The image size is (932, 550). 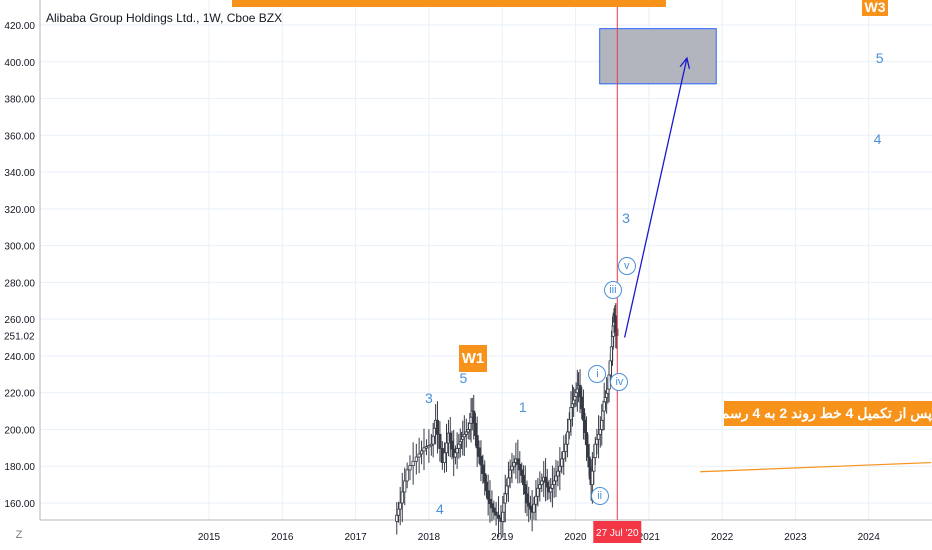 What do you see at coordinates (355, 537) in the screenshot?
I see `x-tick-label: 2017` at bounding box center [355, 537].